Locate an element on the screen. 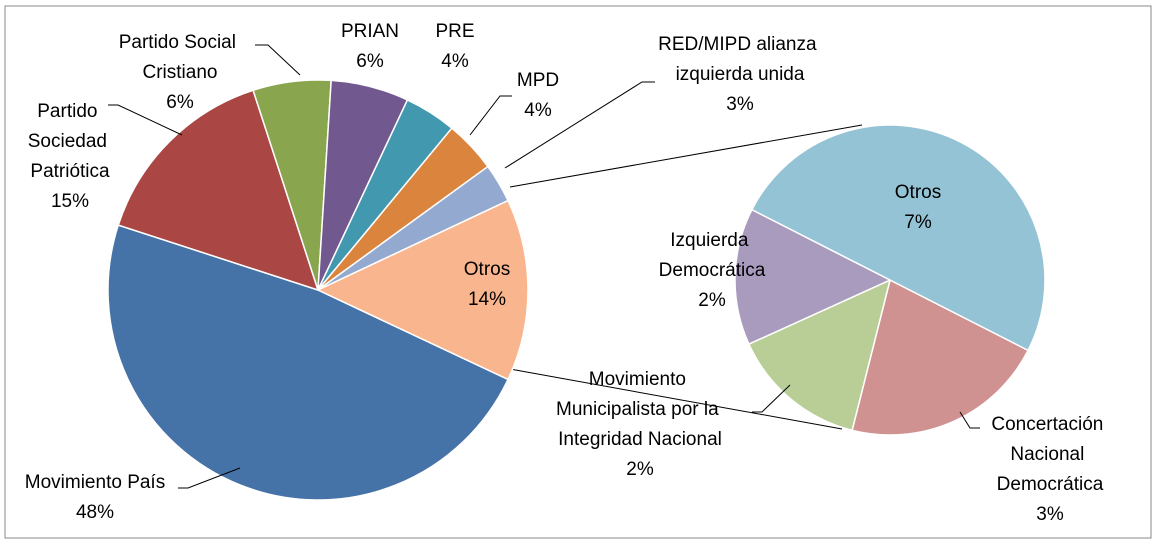 This screenshot has height=541, width=1158. label-line: Izquierda is located at coordinates (711, 240).